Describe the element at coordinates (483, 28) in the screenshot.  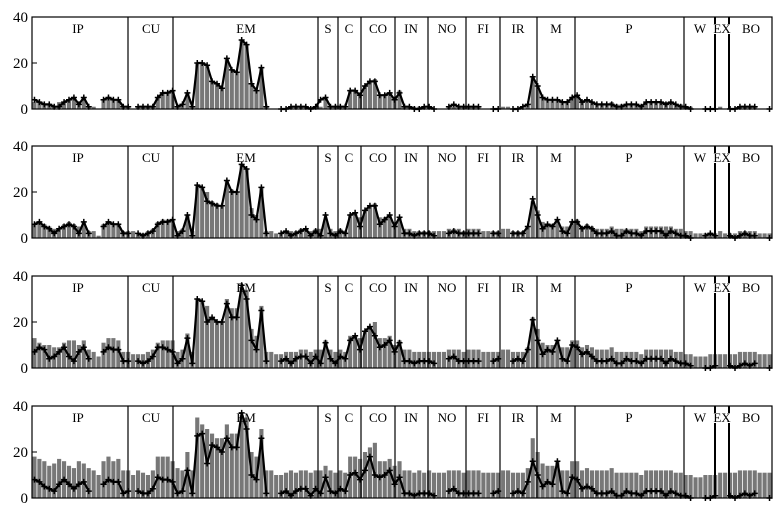
I see `segment-label: FI` at that location.